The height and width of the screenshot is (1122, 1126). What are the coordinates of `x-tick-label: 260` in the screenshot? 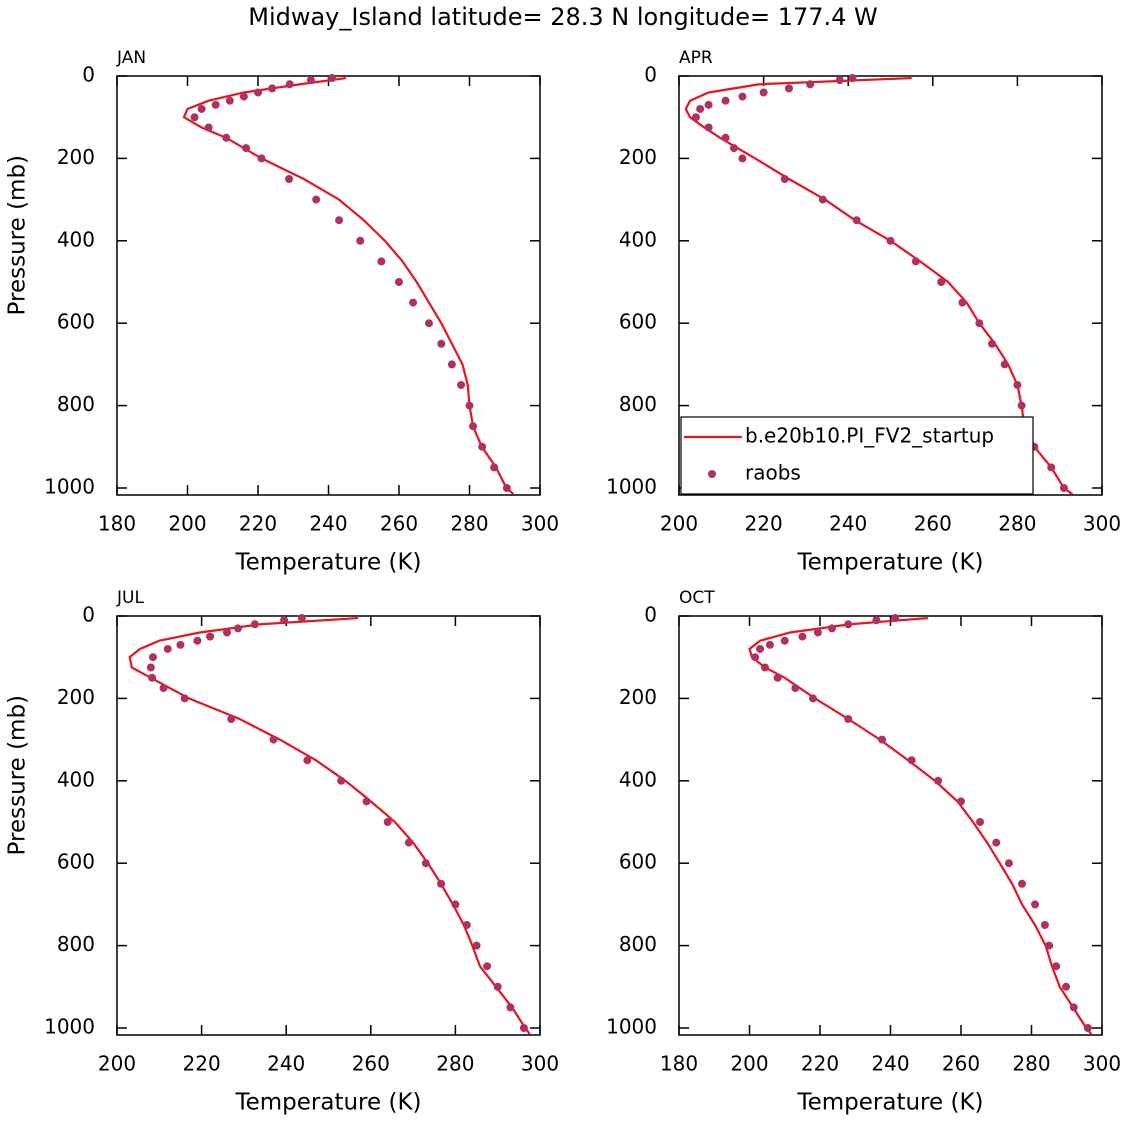 It's located at (399, 524).